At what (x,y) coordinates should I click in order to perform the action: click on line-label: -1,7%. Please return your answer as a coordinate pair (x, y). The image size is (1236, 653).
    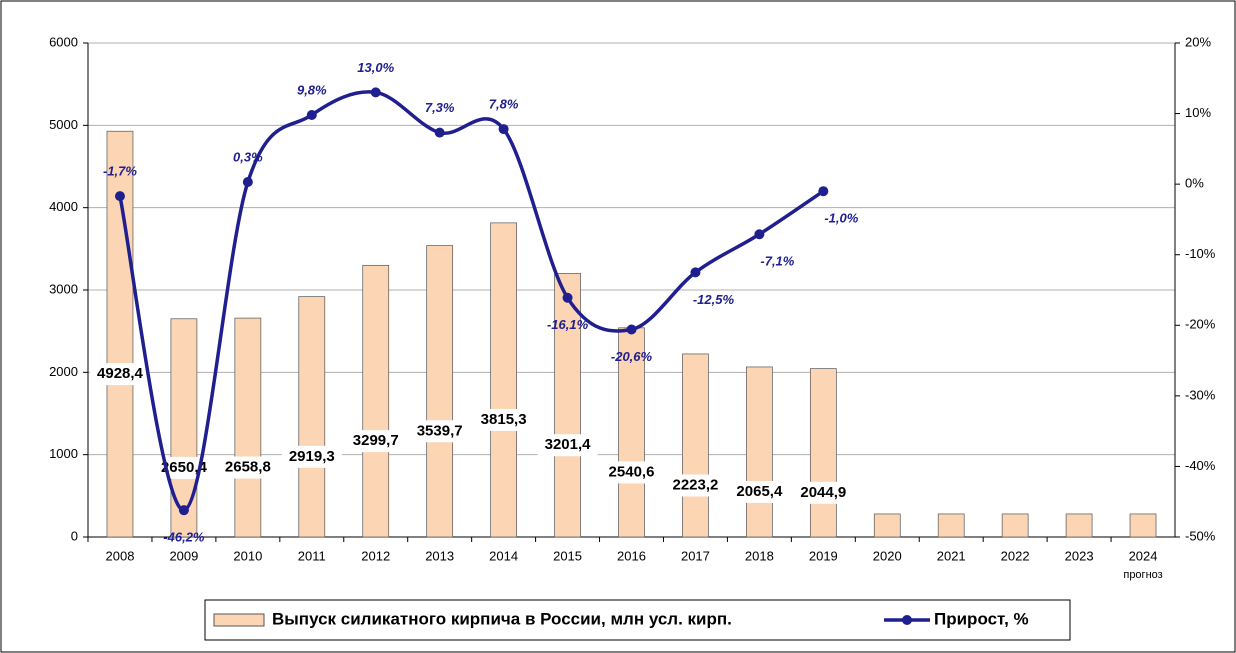
    Looking at the image, I should click on (120, 171).